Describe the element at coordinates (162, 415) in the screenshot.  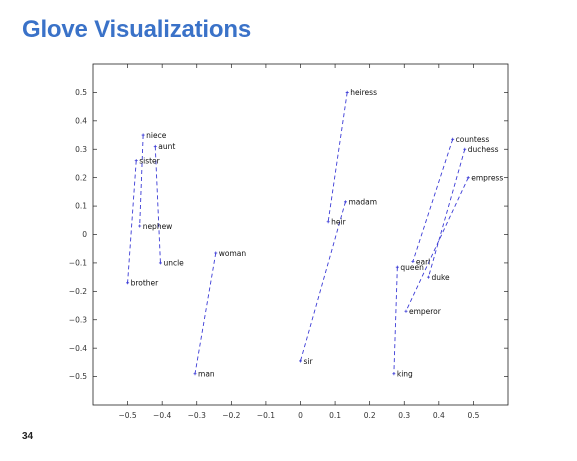
I see `x-tick-label: −0.4` at that location.